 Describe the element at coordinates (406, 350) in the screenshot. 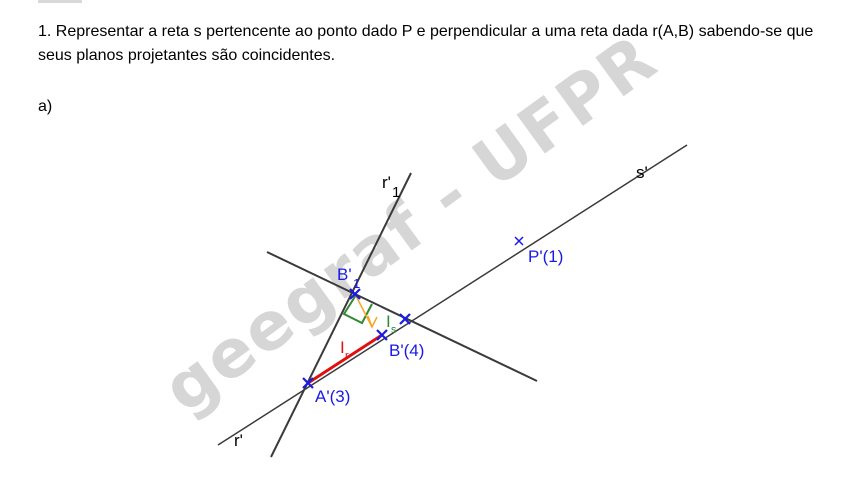

I see `label-b-prime: B'(4)` at that location.